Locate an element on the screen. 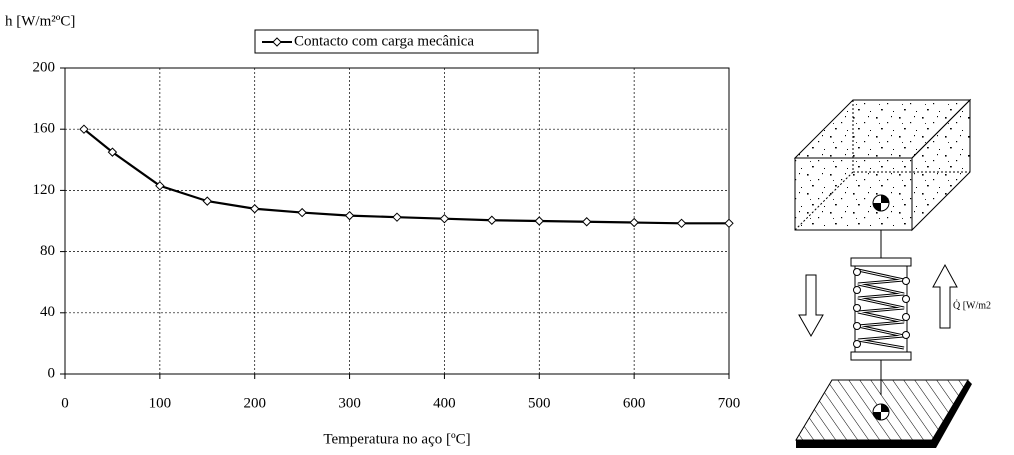  y-tick-label: 0 is located at coordinates (52, 373).